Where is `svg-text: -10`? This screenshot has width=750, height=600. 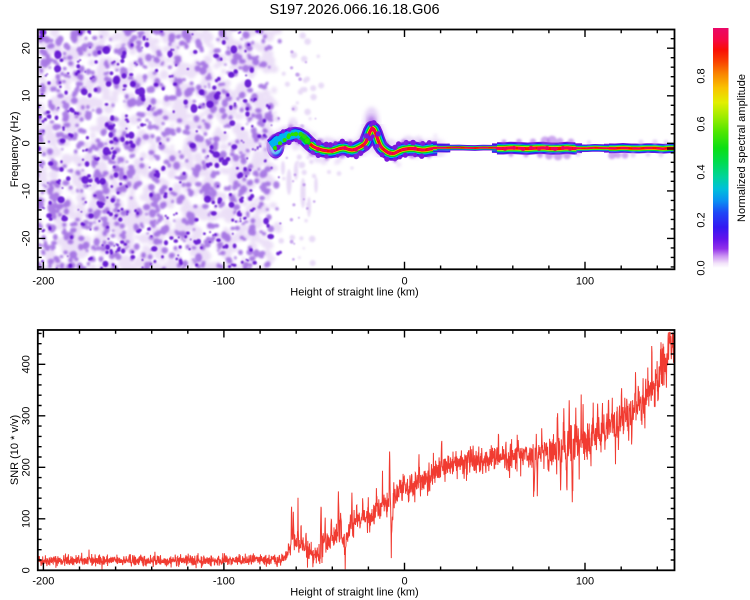
svg-text: -10 is located at coordinates (27, 191).